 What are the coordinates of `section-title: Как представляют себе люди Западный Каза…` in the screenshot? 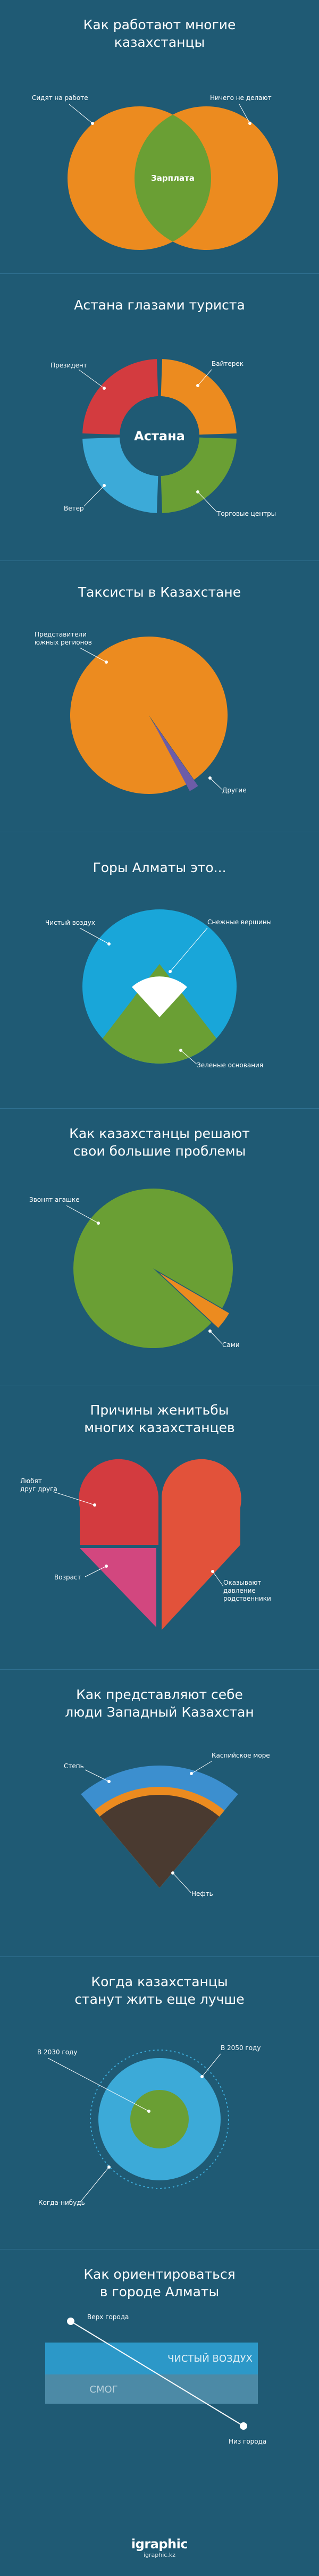 It's located at (159, 1703).